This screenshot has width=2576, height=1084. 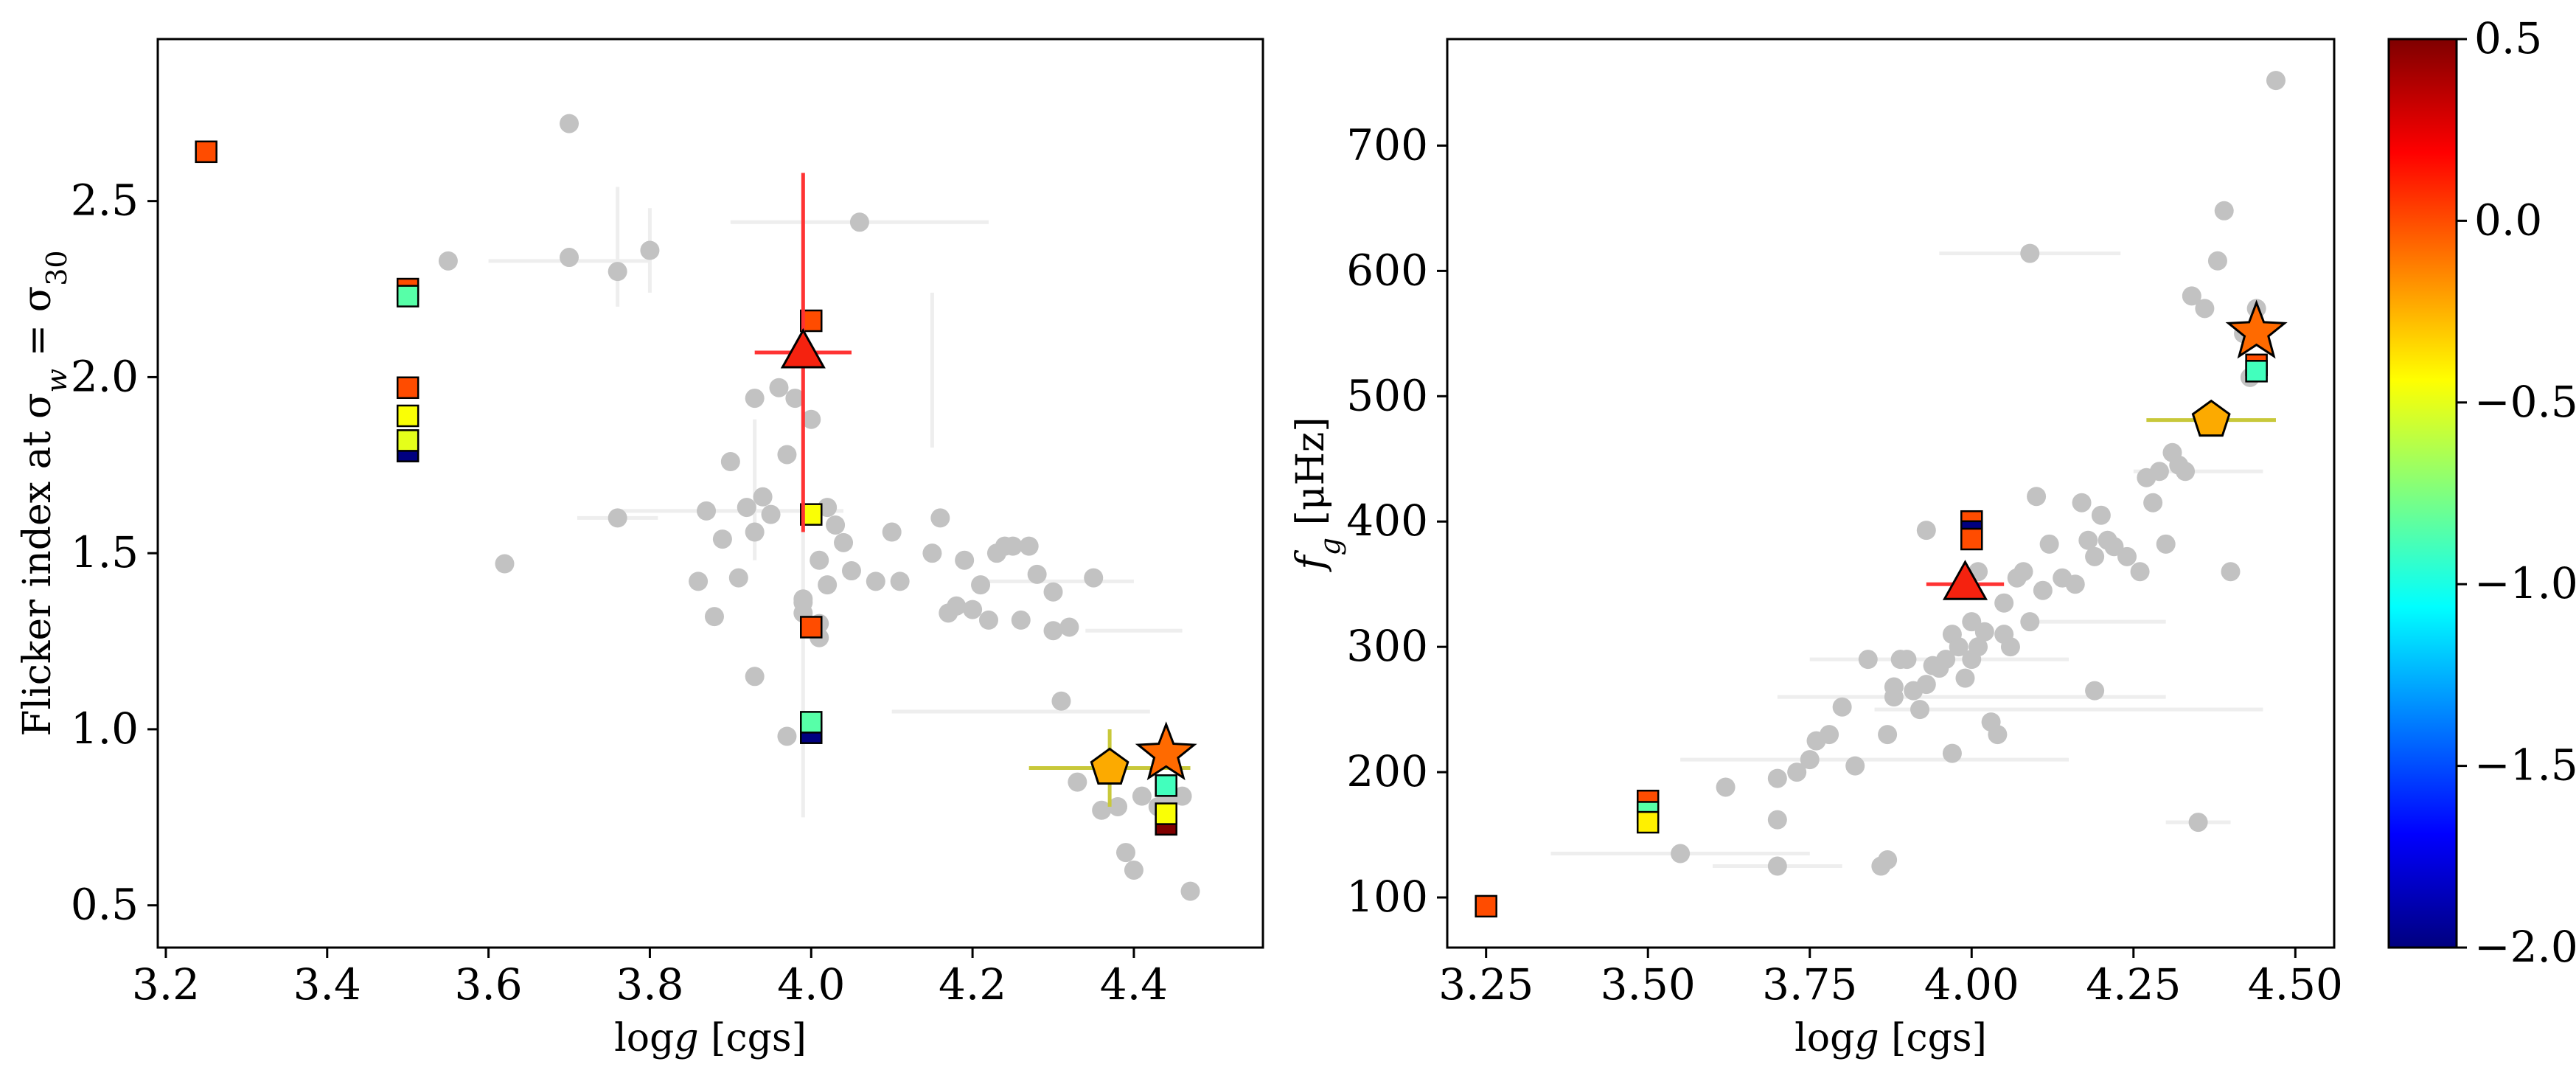 What do you see at coordinates (2423, 493) in the screenshot?
I see `colorbar-gradient` at bounding box center [2423, 493].